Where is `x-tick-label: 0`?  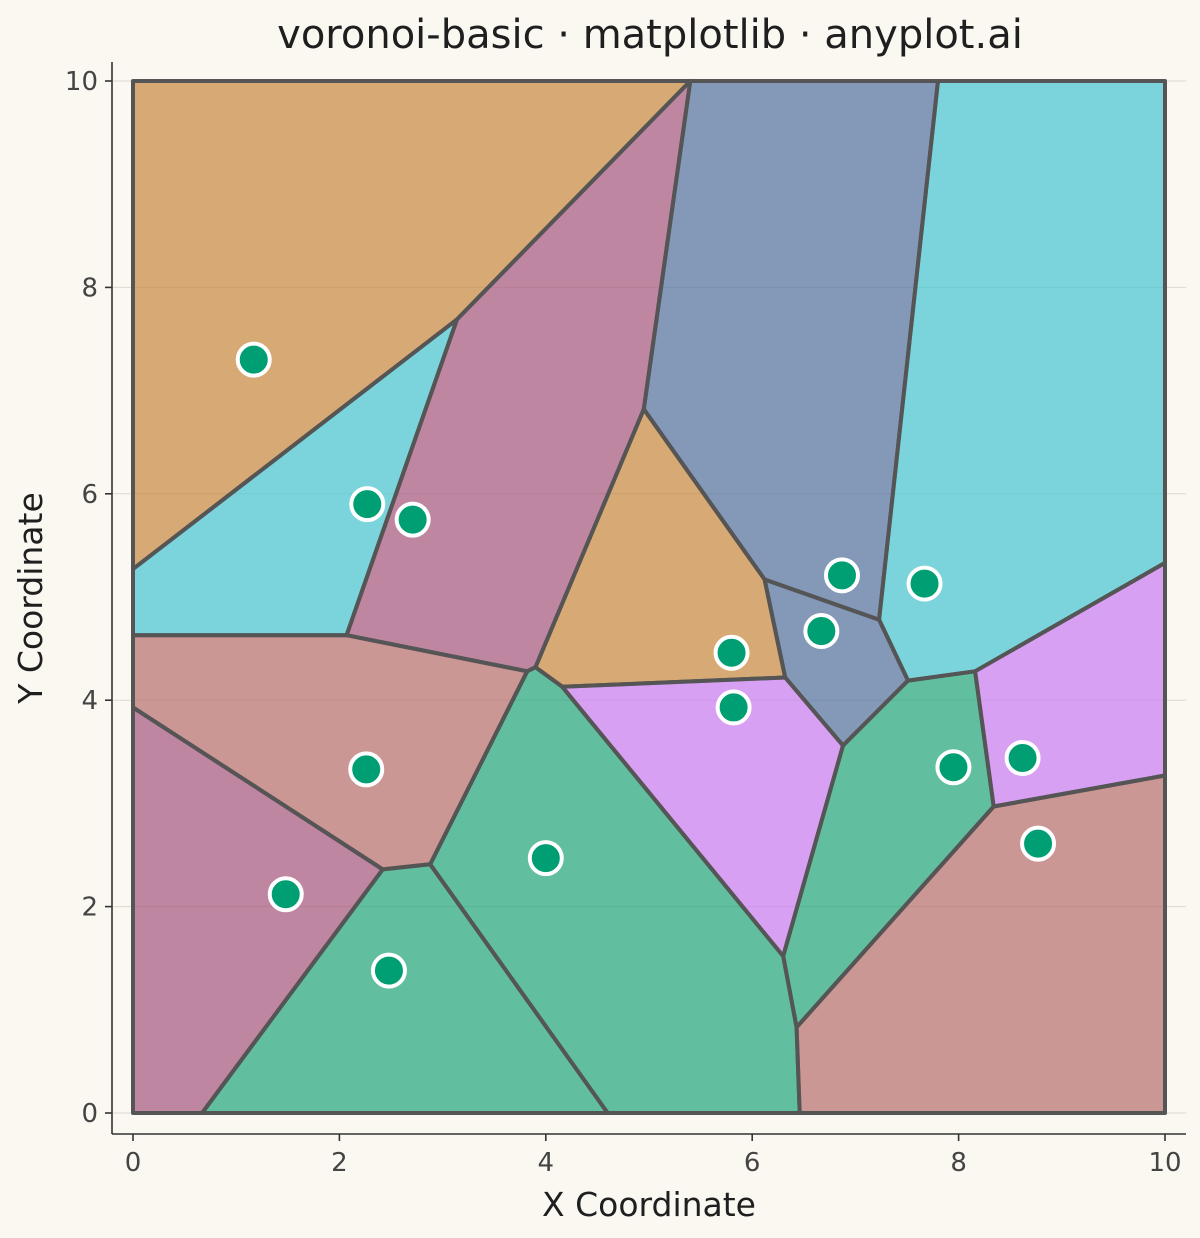 x-tick-label: 0 is located at coordinates (133, 1163).